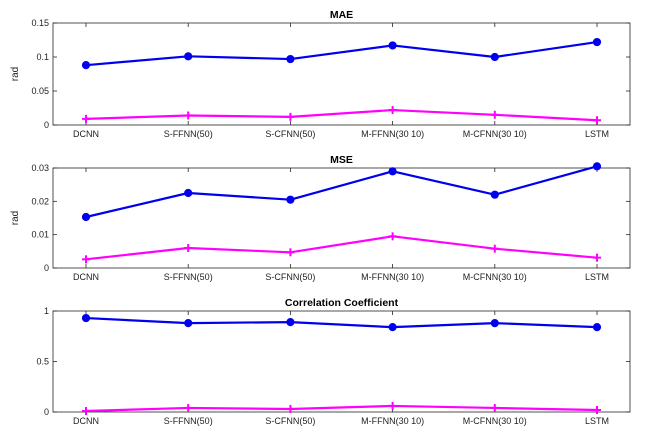  What do you see at coordinates (40, 201) in the screenshot?
I see `y-tick-label: 0.02` at bounding box center [40, 201].